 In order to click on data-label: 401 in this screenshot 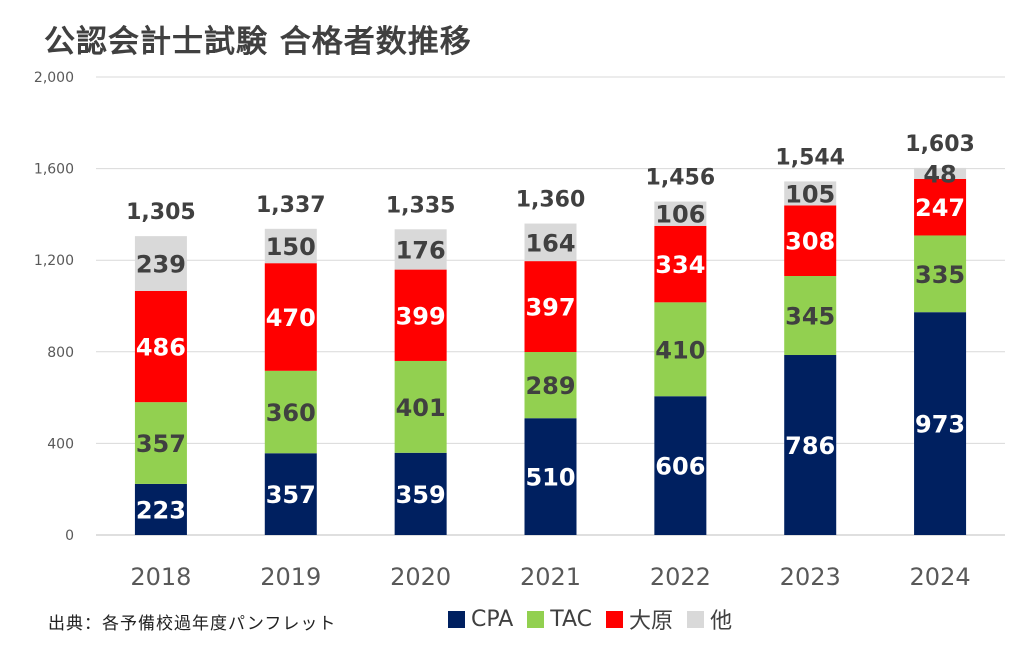, I will do `click(421, 408)`.